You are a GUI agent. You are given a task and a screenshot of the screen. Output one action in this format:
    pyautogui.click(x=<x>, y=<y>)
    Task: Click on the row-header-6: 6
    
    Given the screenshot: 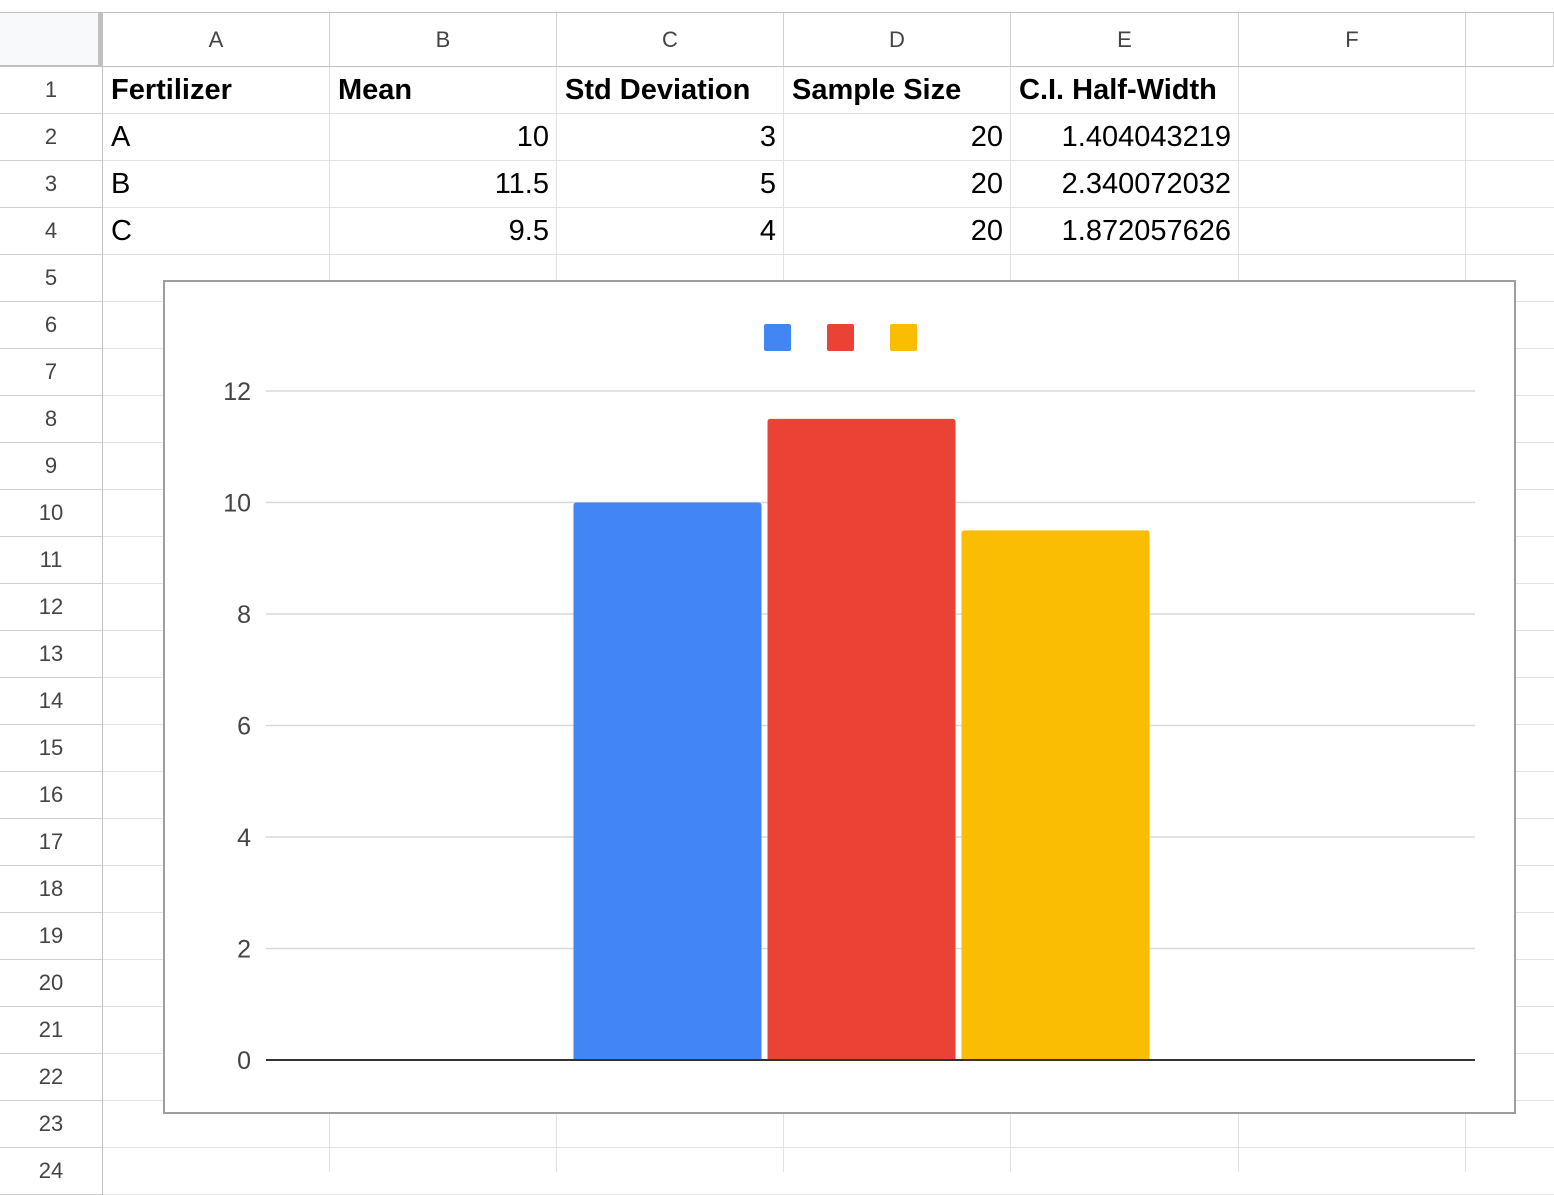 What is the action you would take?
    pyautogui.click(x=51, y=325)
    